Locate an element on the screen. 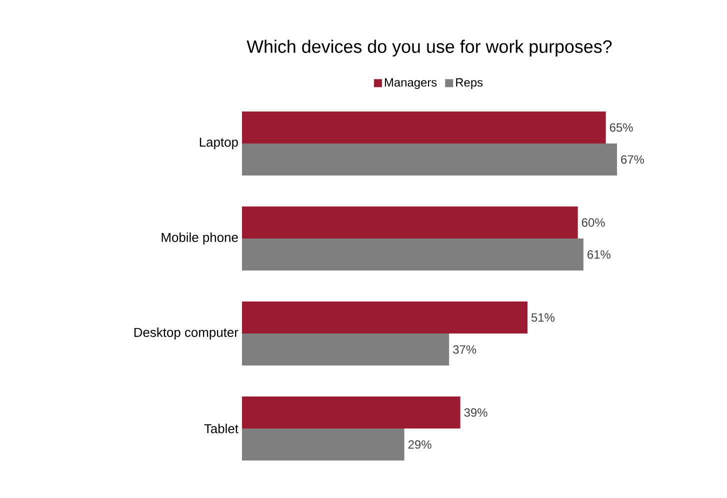 The image size is (727, 498). y-tick-label: Laptop is located at coordinates (219, 144).